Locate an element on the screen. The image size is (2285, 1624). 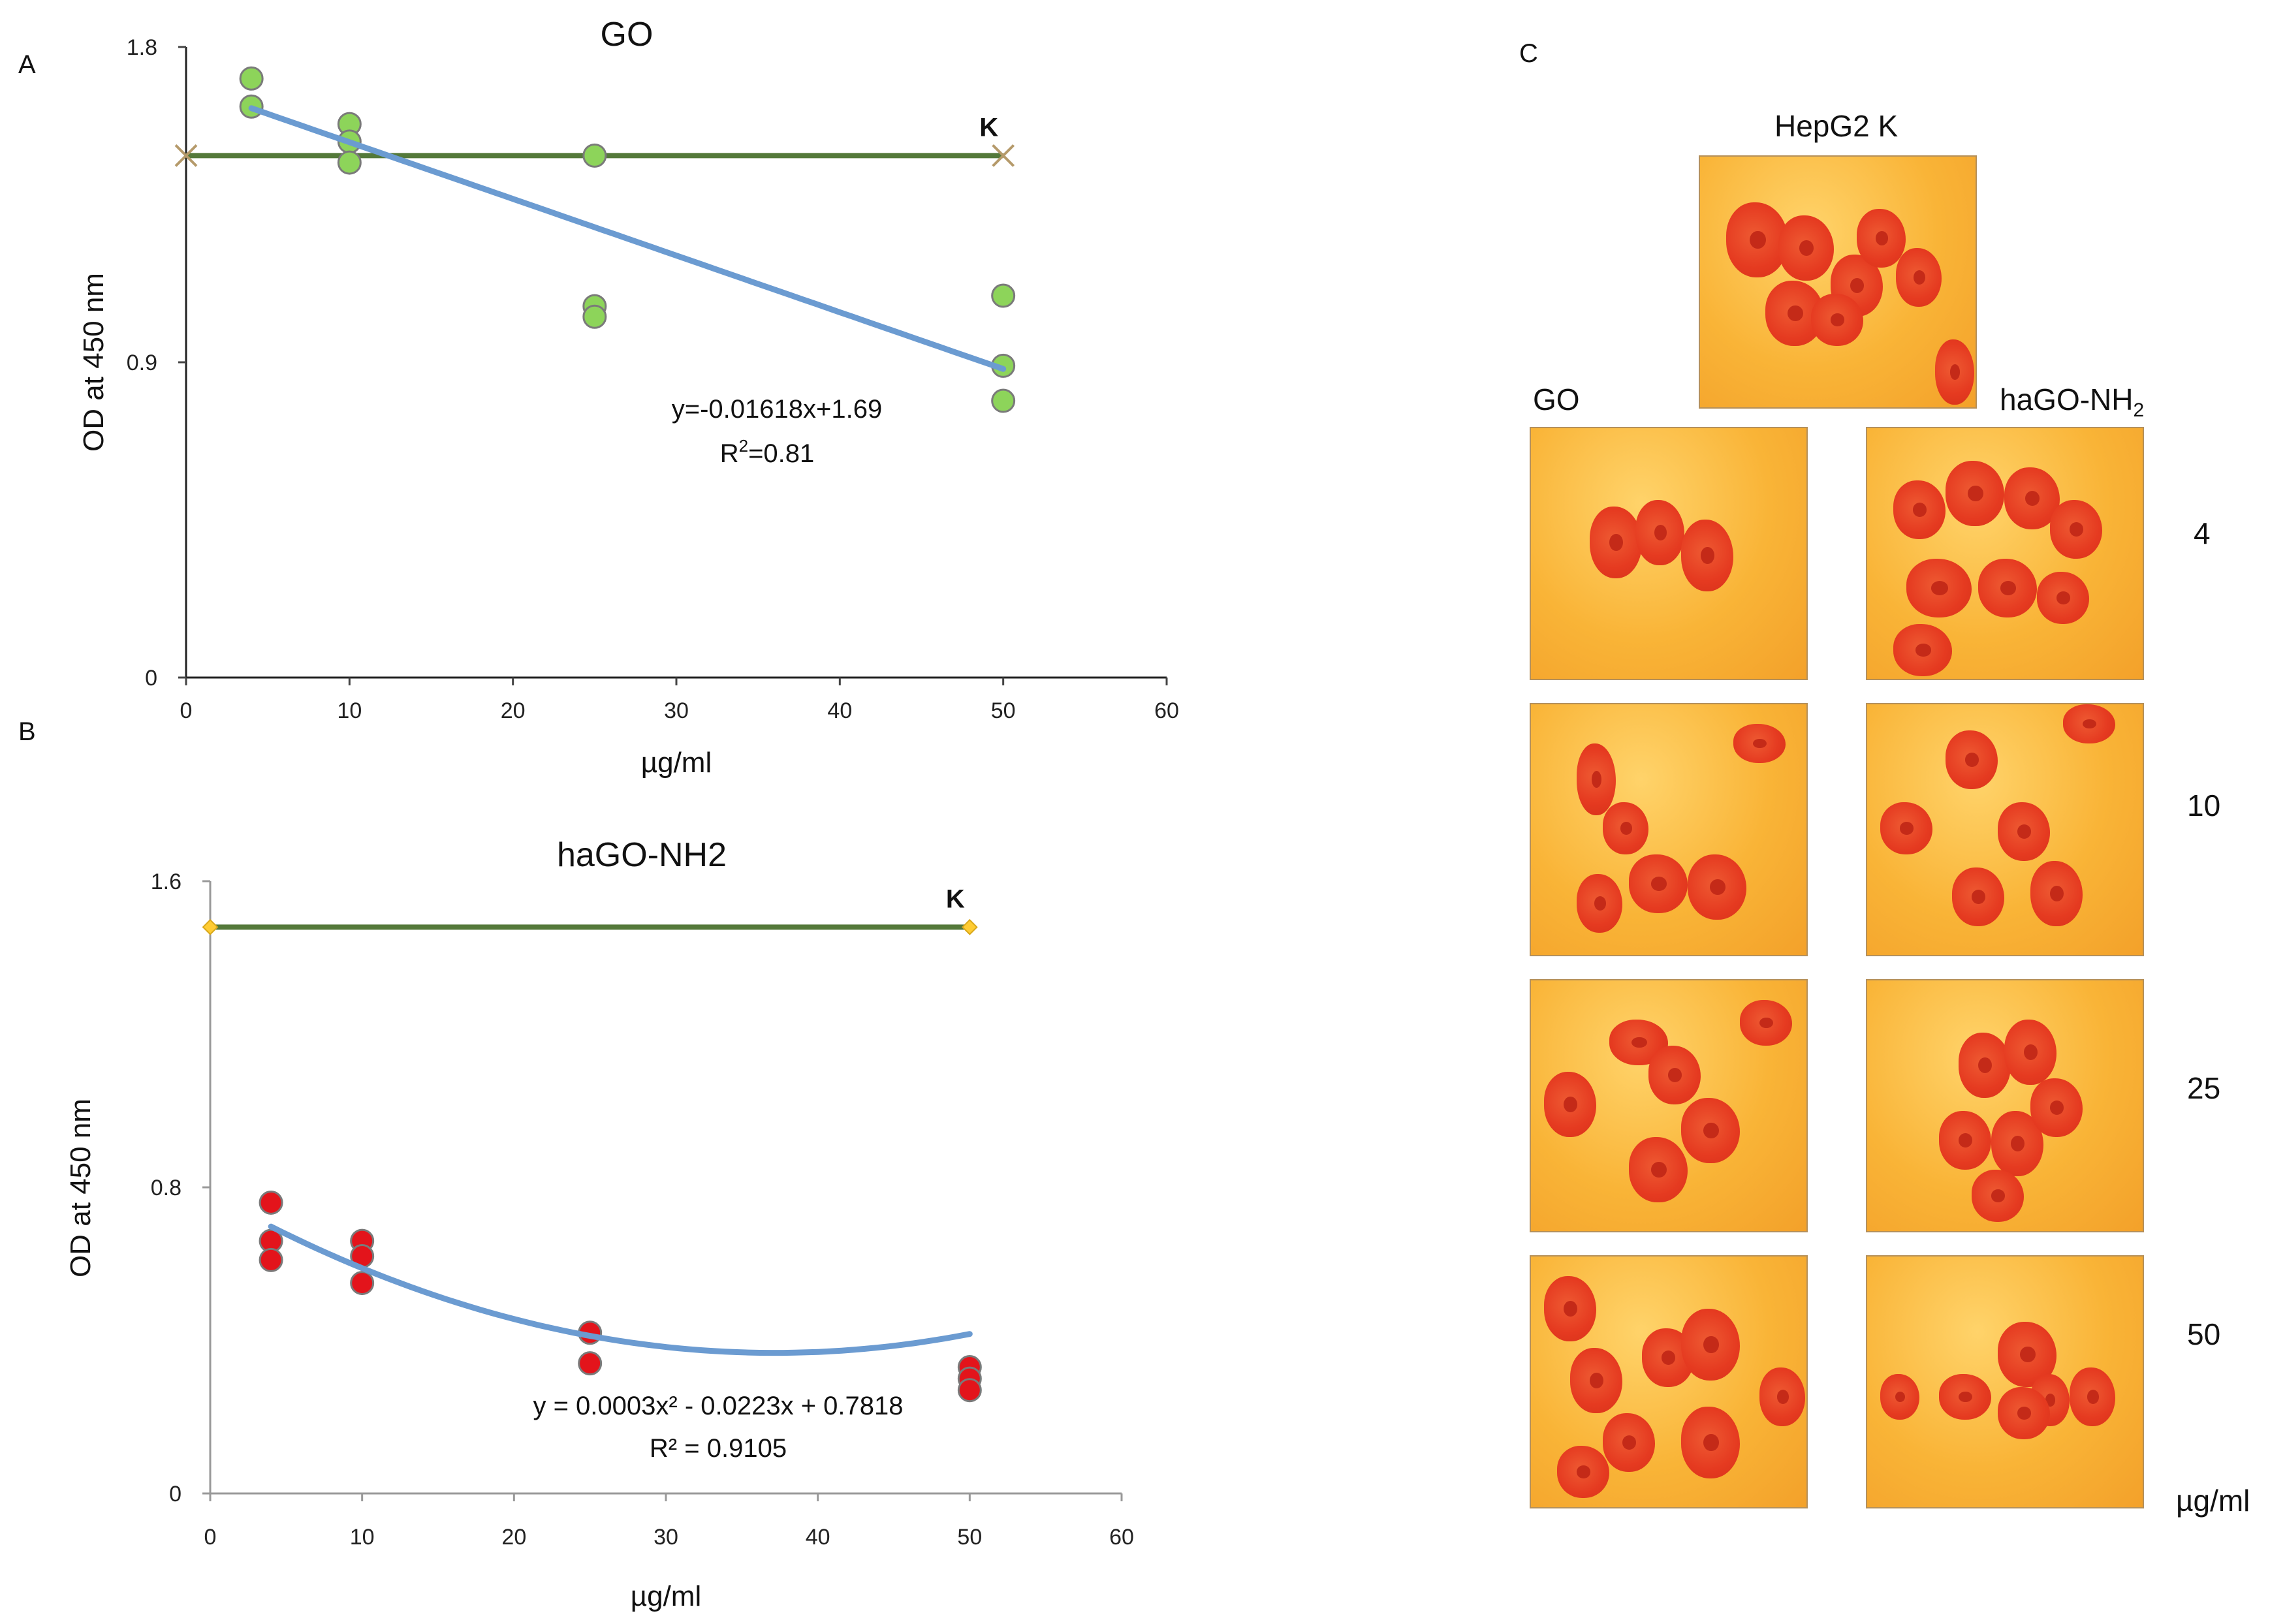
y-tick-label: 0.8 is located at coordinates (166, 1188).